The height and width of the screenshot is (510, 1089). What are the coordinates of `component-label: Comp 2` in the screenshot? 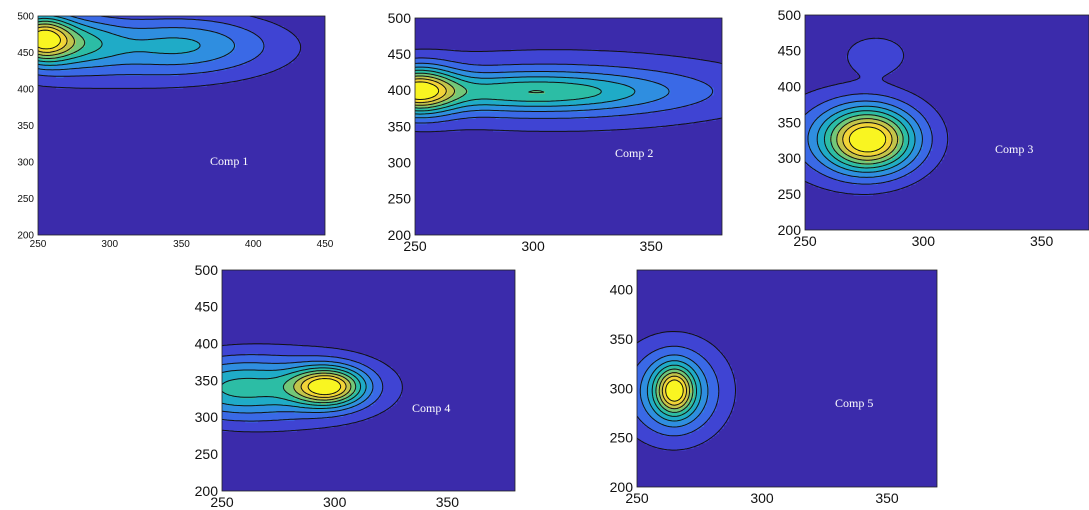 It's located at (634, 153).